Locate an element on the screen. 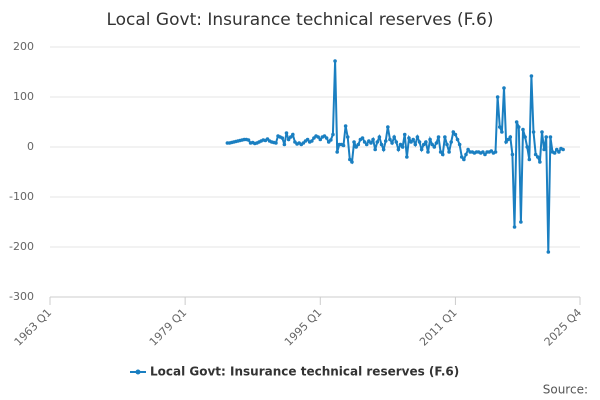  x-tick-label: 2025 Q4 is located at coordinates (563, 327).